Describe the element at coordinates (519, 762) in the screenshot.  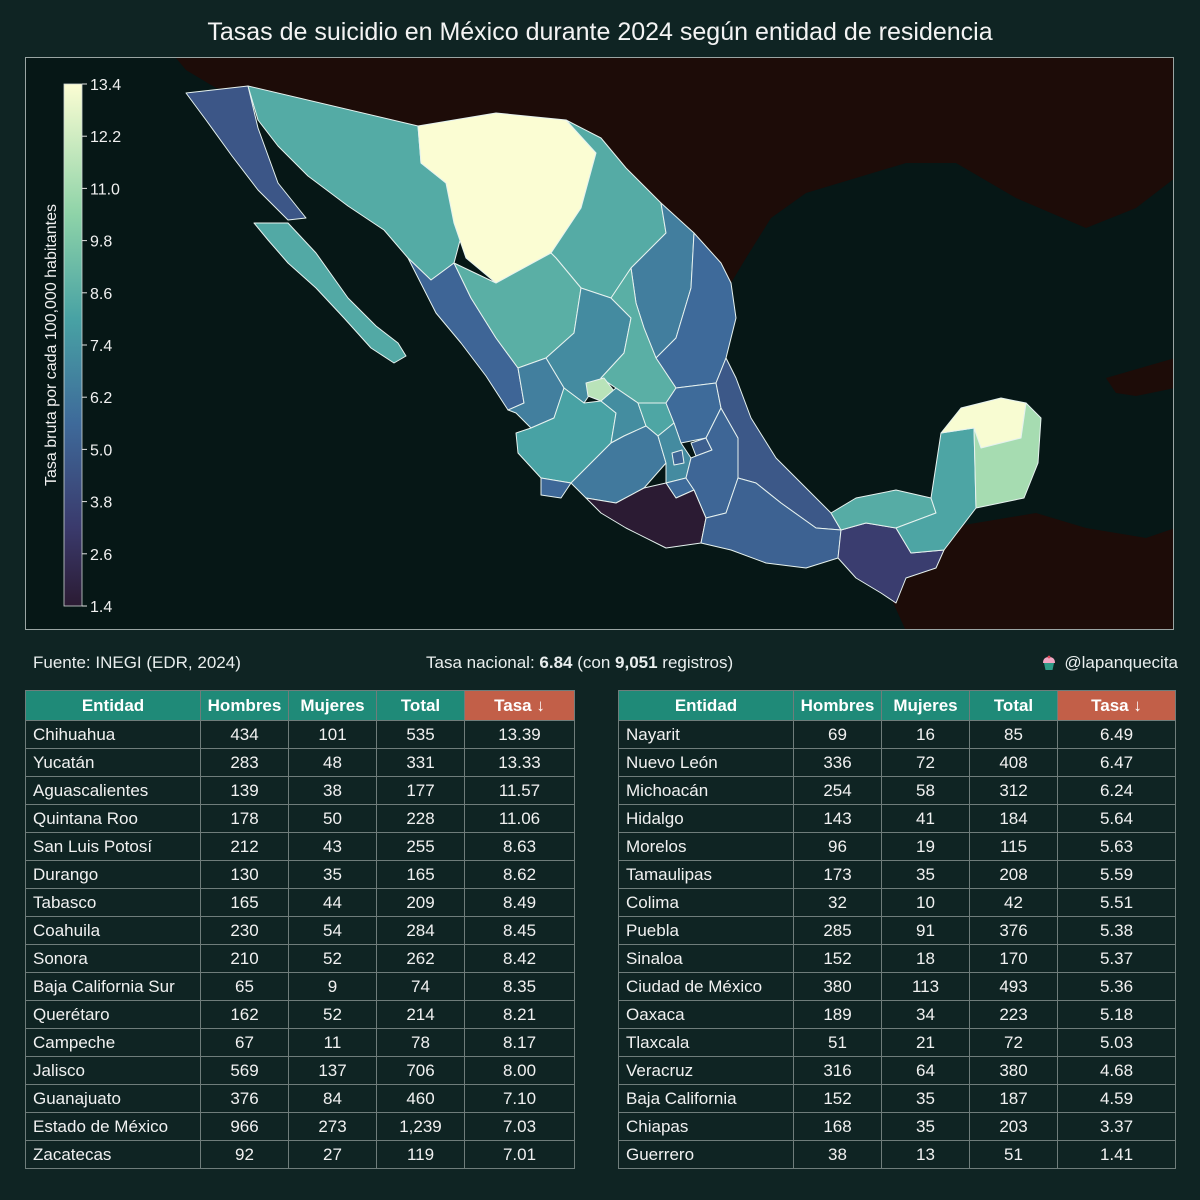
I see `cell-tasa: 13.33` at that location.